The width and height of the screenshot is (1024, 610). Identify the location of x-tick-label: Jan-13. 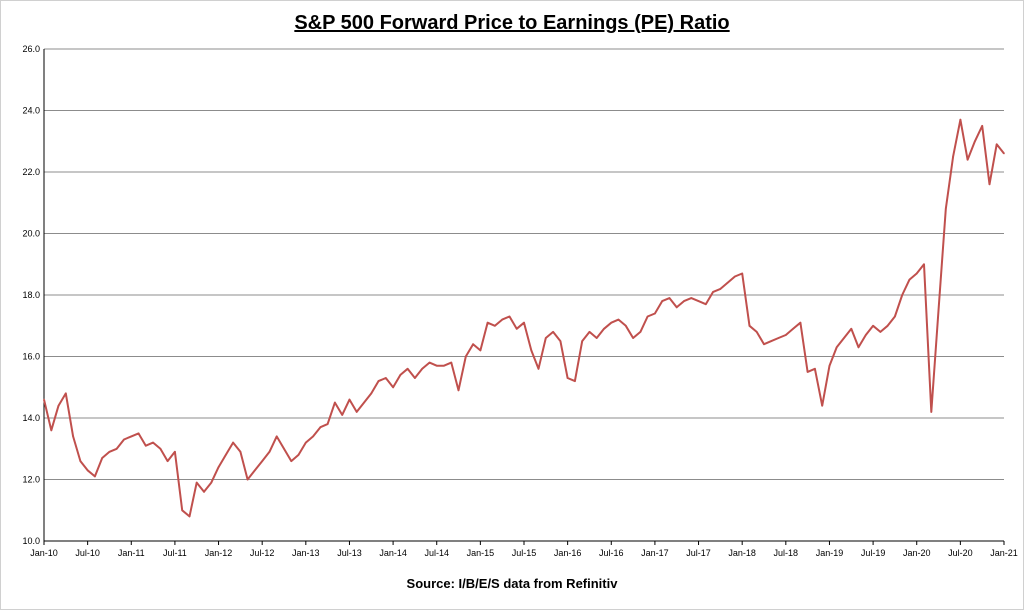
(306, 553).